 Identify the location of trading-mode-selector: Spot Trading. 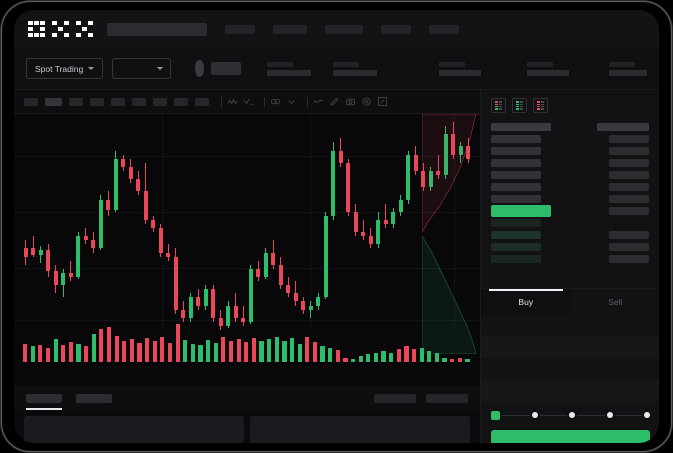
(65, 68).